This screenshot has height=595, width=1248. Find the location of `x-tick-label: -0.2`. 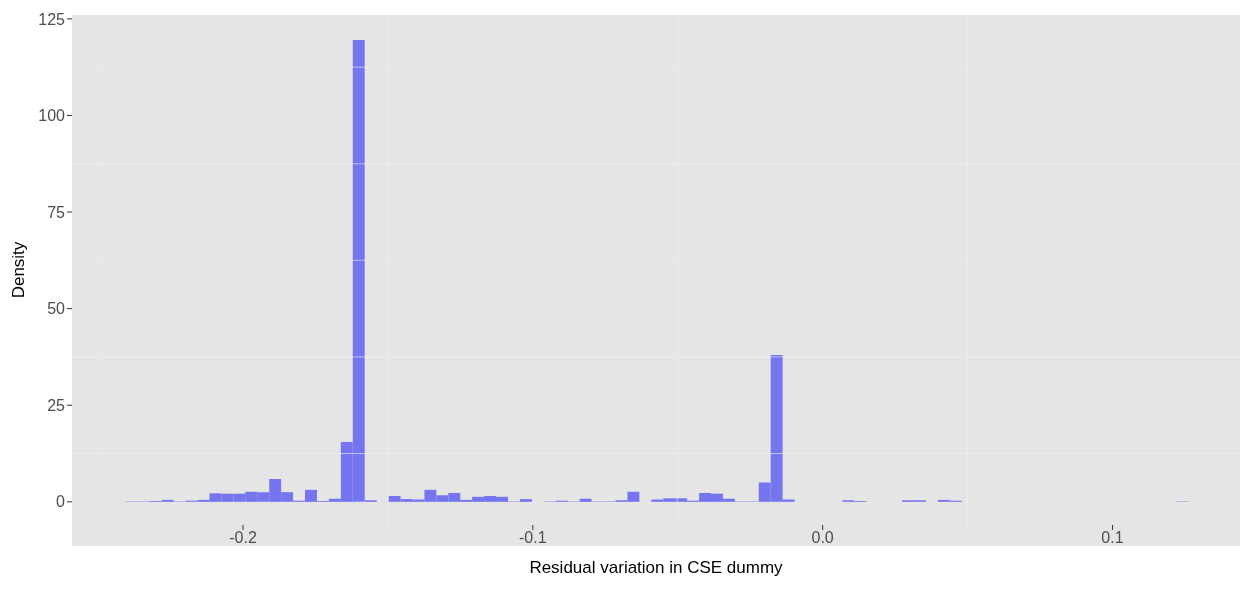

x-tick-label: -0.2 is located at coordinates (243, 538).